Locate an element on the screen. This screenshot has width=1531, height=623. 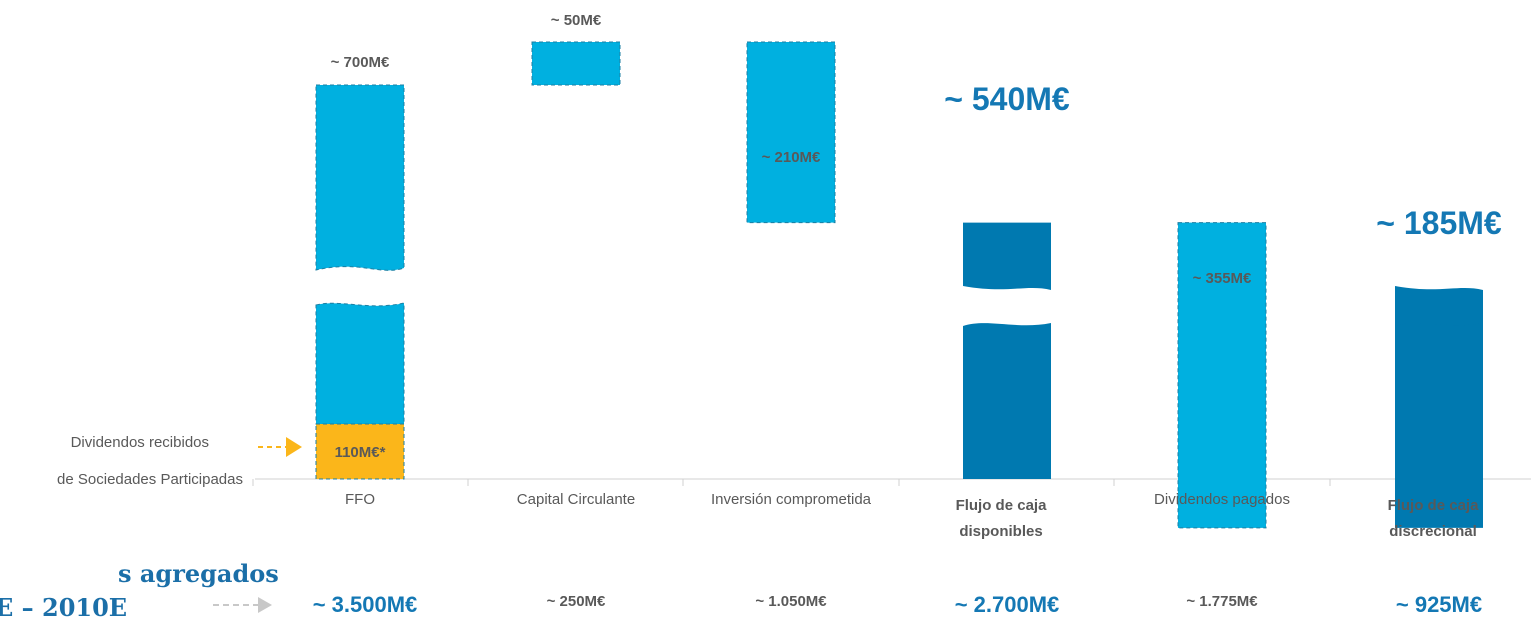
segment-label: 110M€* is located at coordinates (360, 452).